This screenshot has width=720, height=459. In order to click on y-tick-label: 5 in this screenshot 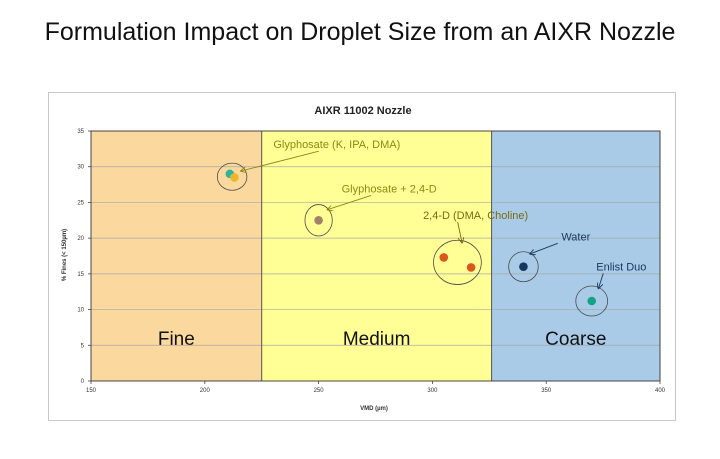, I will do `click(83, 346)`.